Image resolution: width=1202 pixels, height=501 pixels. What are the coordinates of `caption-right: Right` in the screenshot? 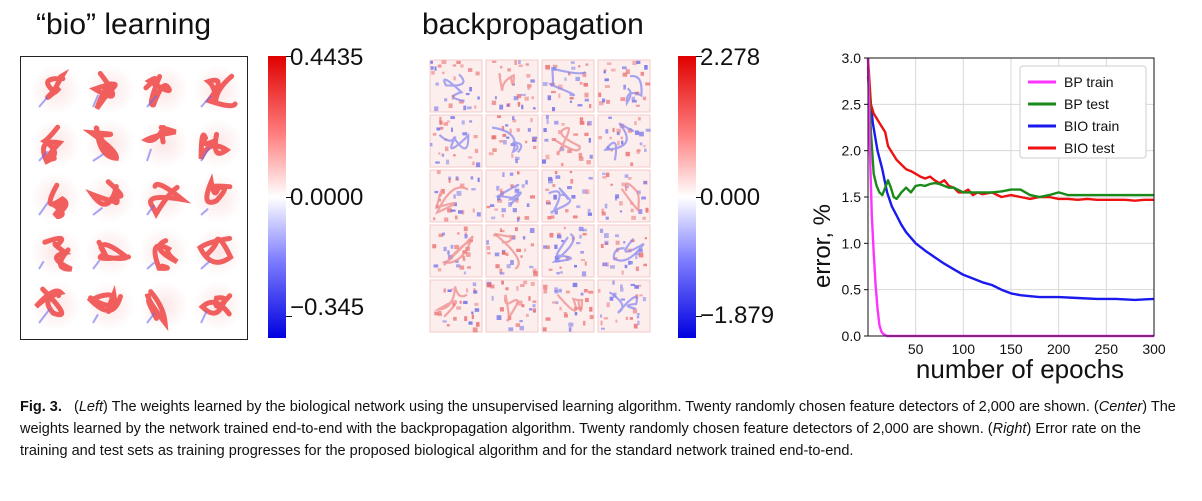 It's located at (1009, 429).